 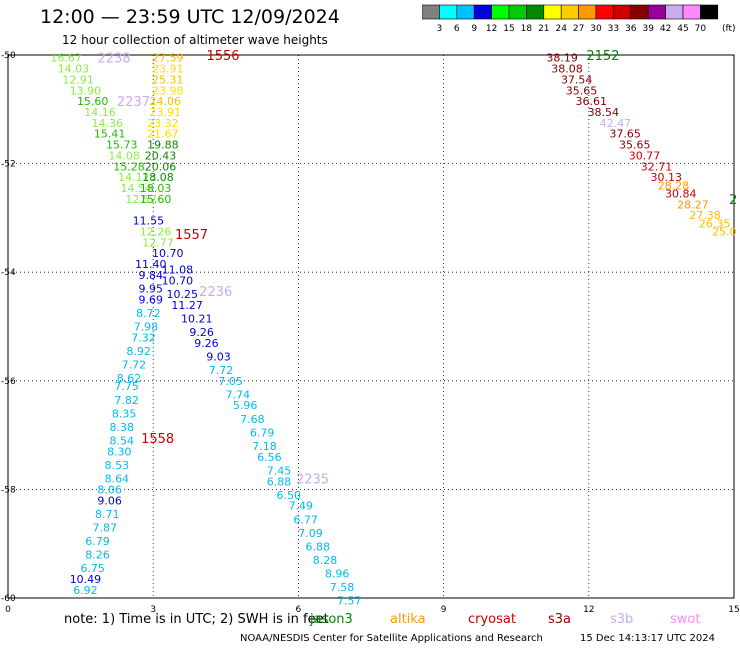 I want to click on wave-height-point: 10.21, so click(x=197, y=318).